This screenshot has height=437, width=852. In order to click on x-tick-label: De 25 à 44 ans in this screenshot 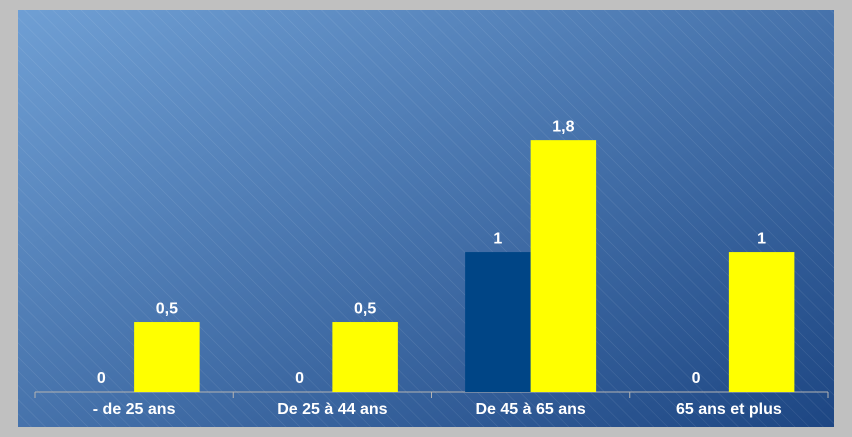, I will do `click(332, 409)`.